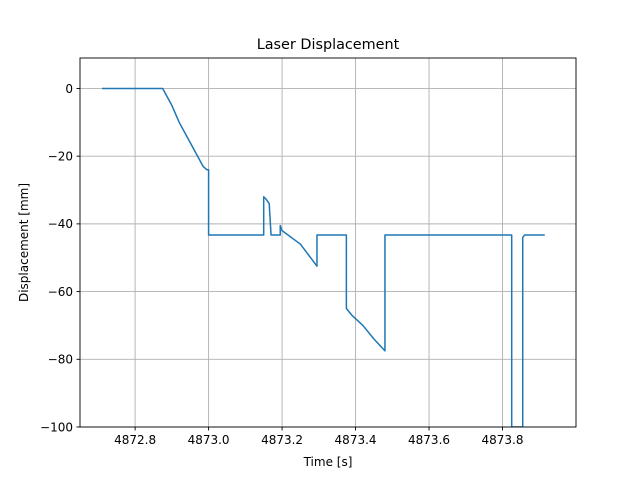  I want to click on x-tick-label: 4873.4, so click(356, 440).